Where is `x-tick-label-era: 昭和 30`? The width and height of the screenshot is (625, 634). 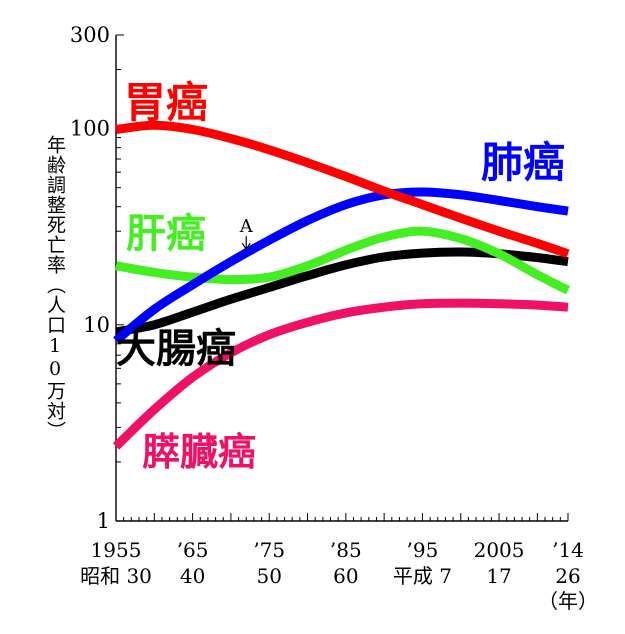
x-tick-label-era: 昭和 30 is located at coordinates (116, 576).